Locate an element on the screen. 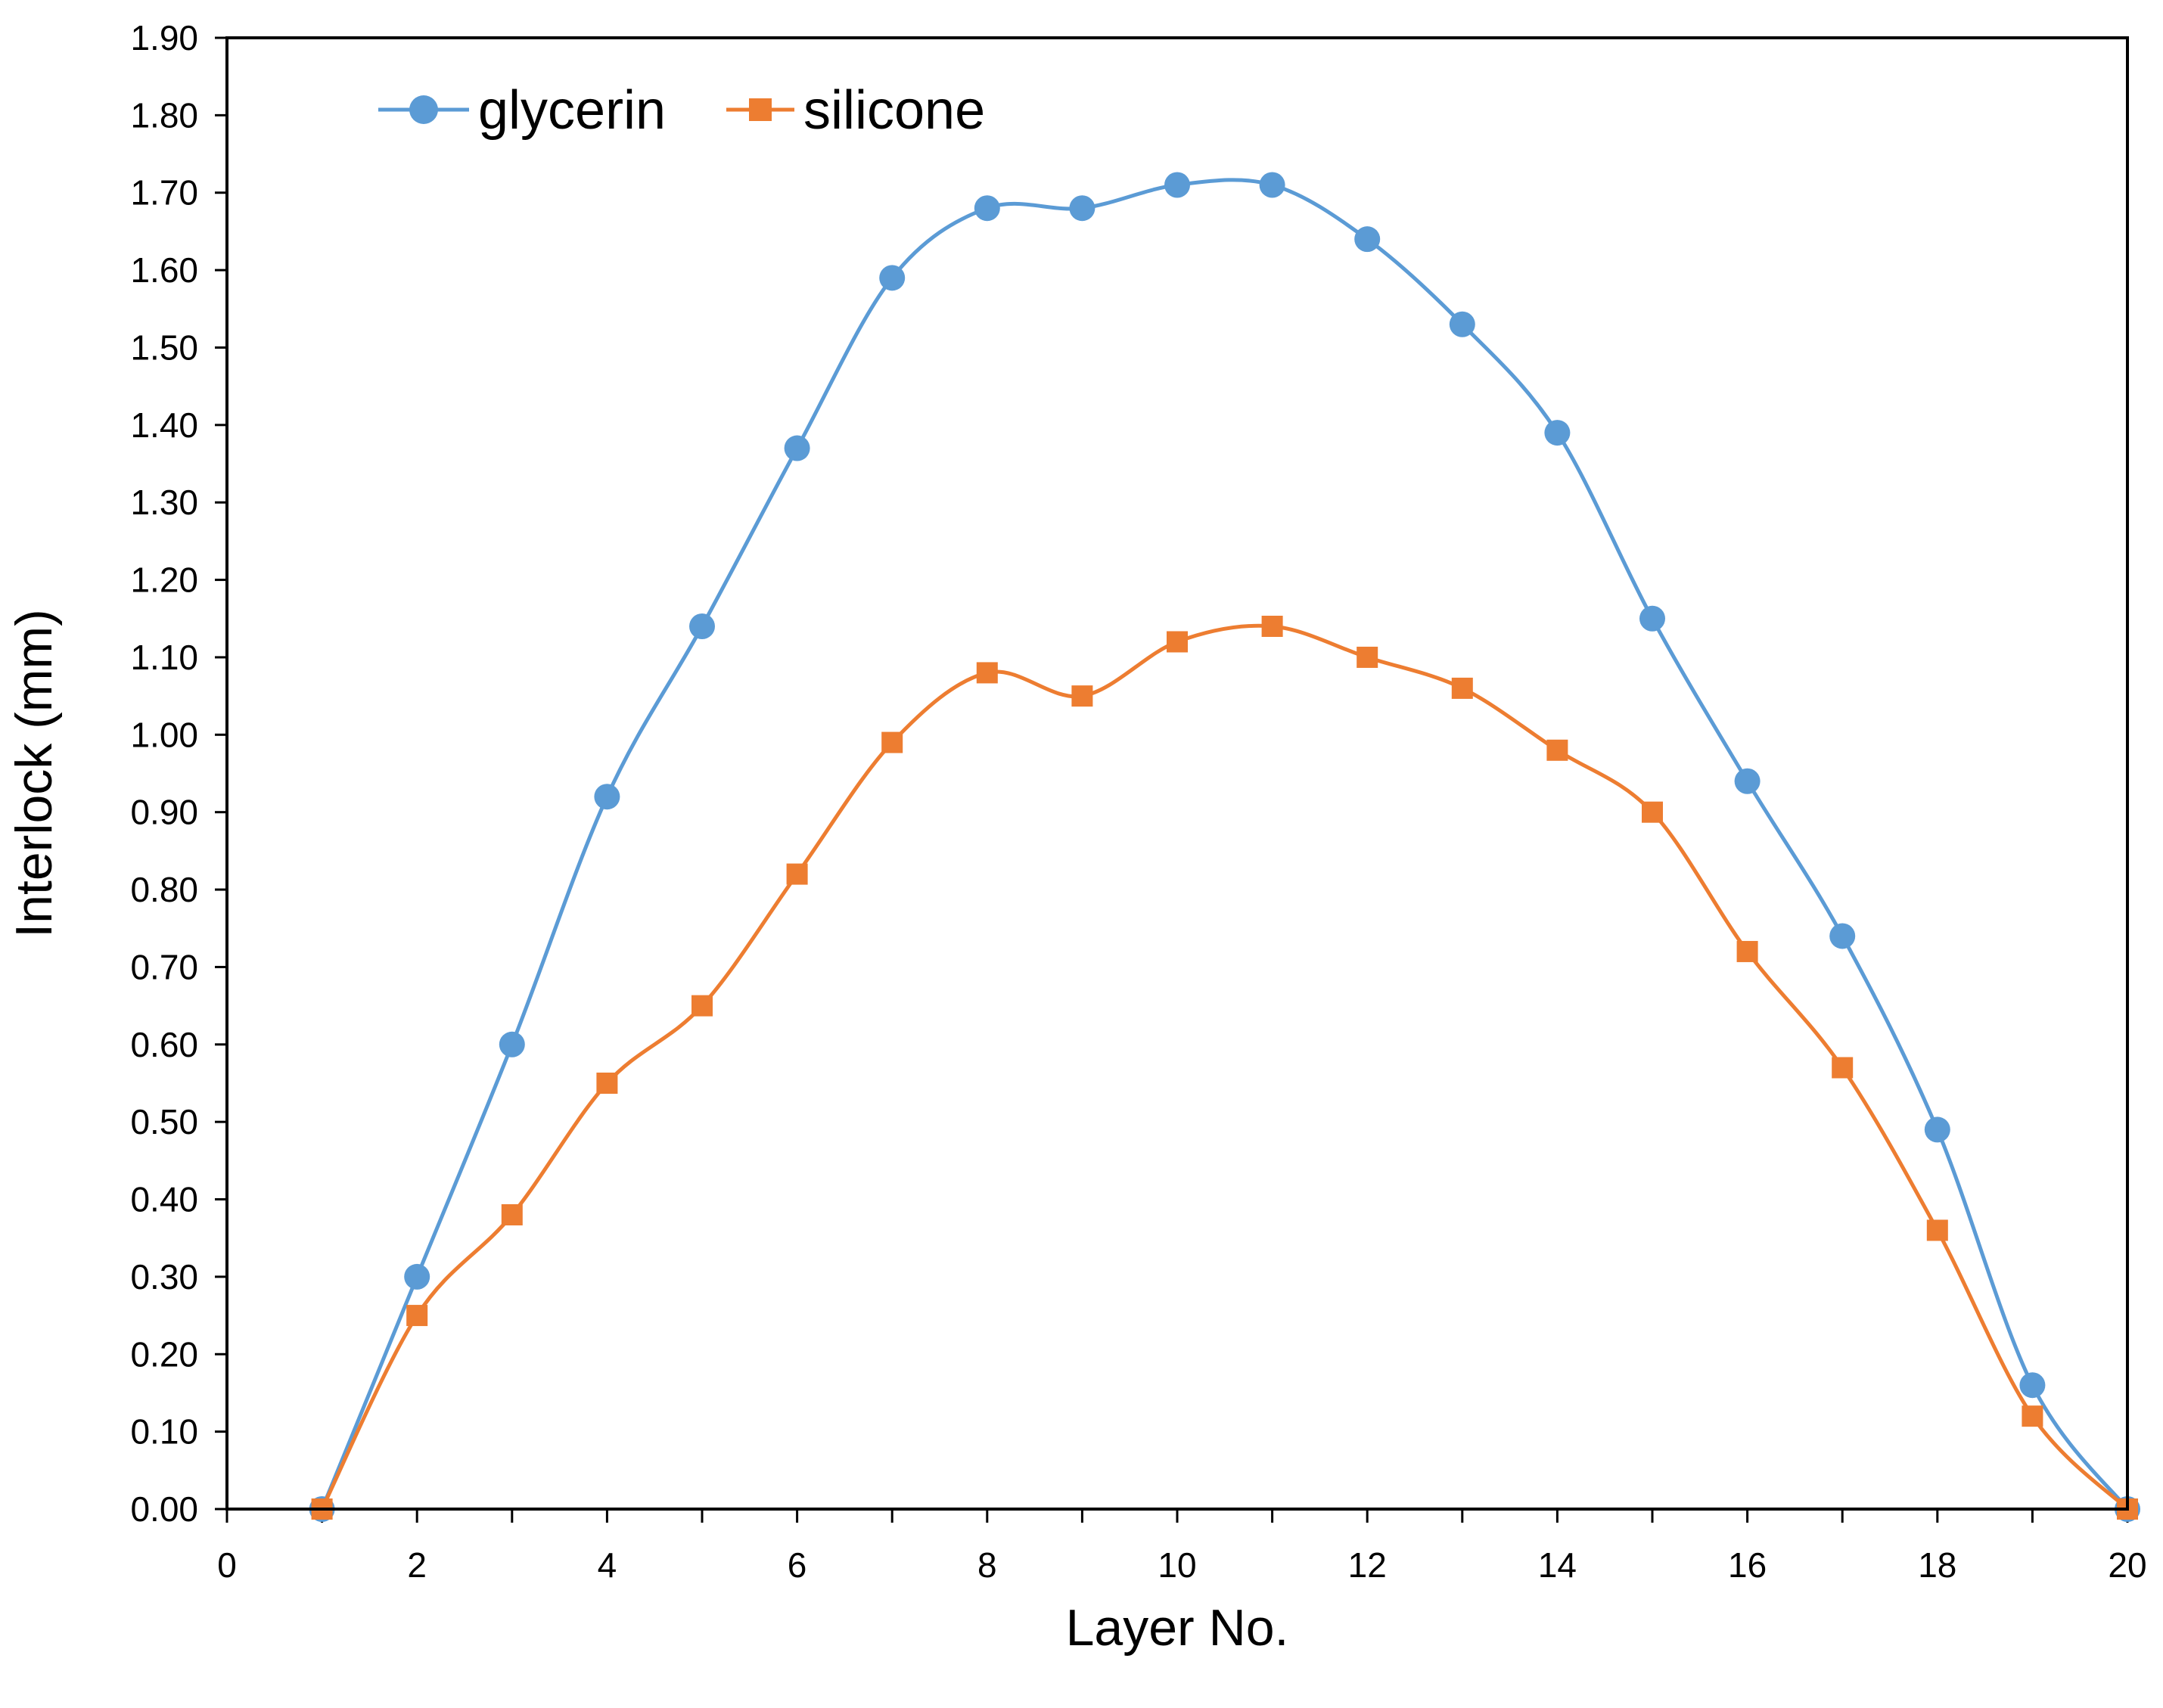  y-tick-label: 1.40 is located at coordinates (164, 425).